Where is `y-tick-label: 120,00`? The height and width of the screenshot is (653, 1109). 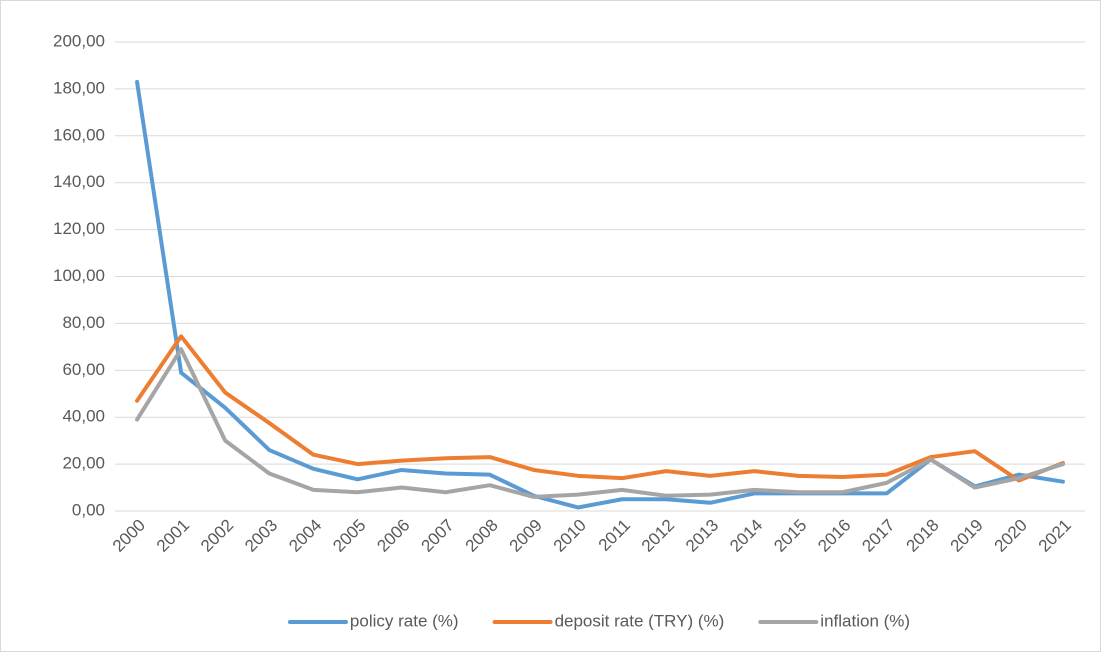 y-tick-label: 120,00 is located at coordinates (79, 228).